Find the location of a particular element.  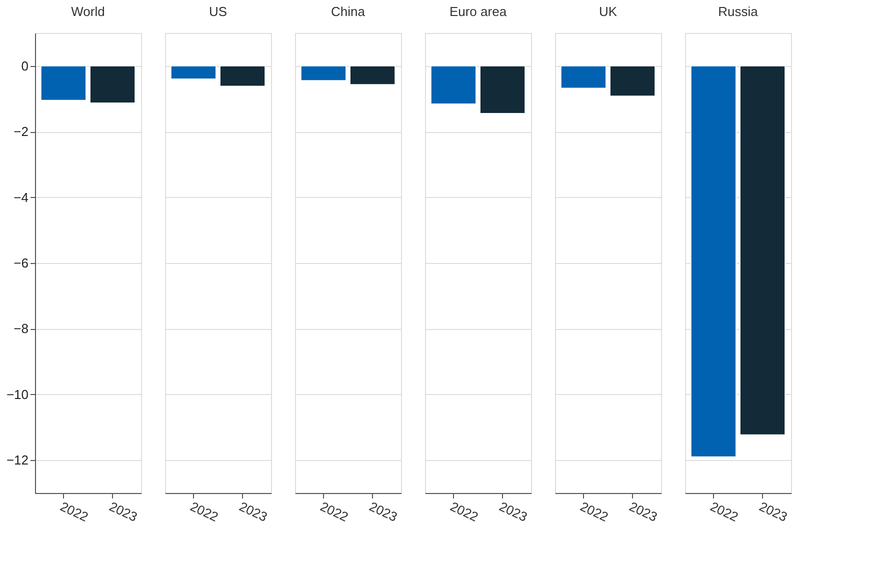

y-tick-label: −4 is located at coordinates (21, 197).